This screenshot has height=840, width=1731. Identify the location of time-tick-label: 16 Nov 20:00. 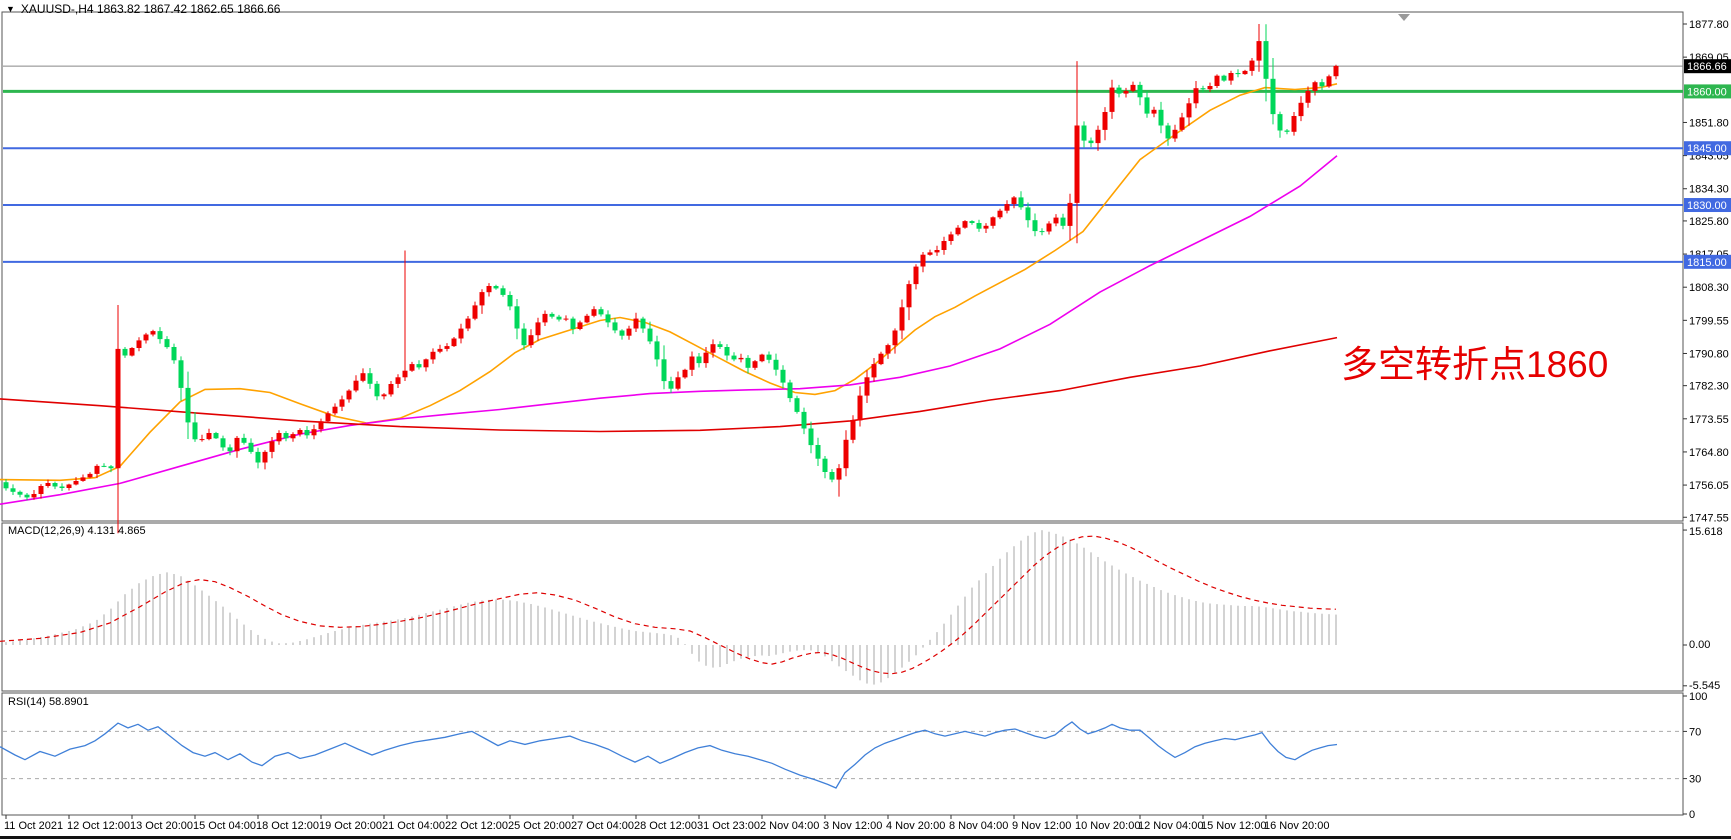
(1296, 826).